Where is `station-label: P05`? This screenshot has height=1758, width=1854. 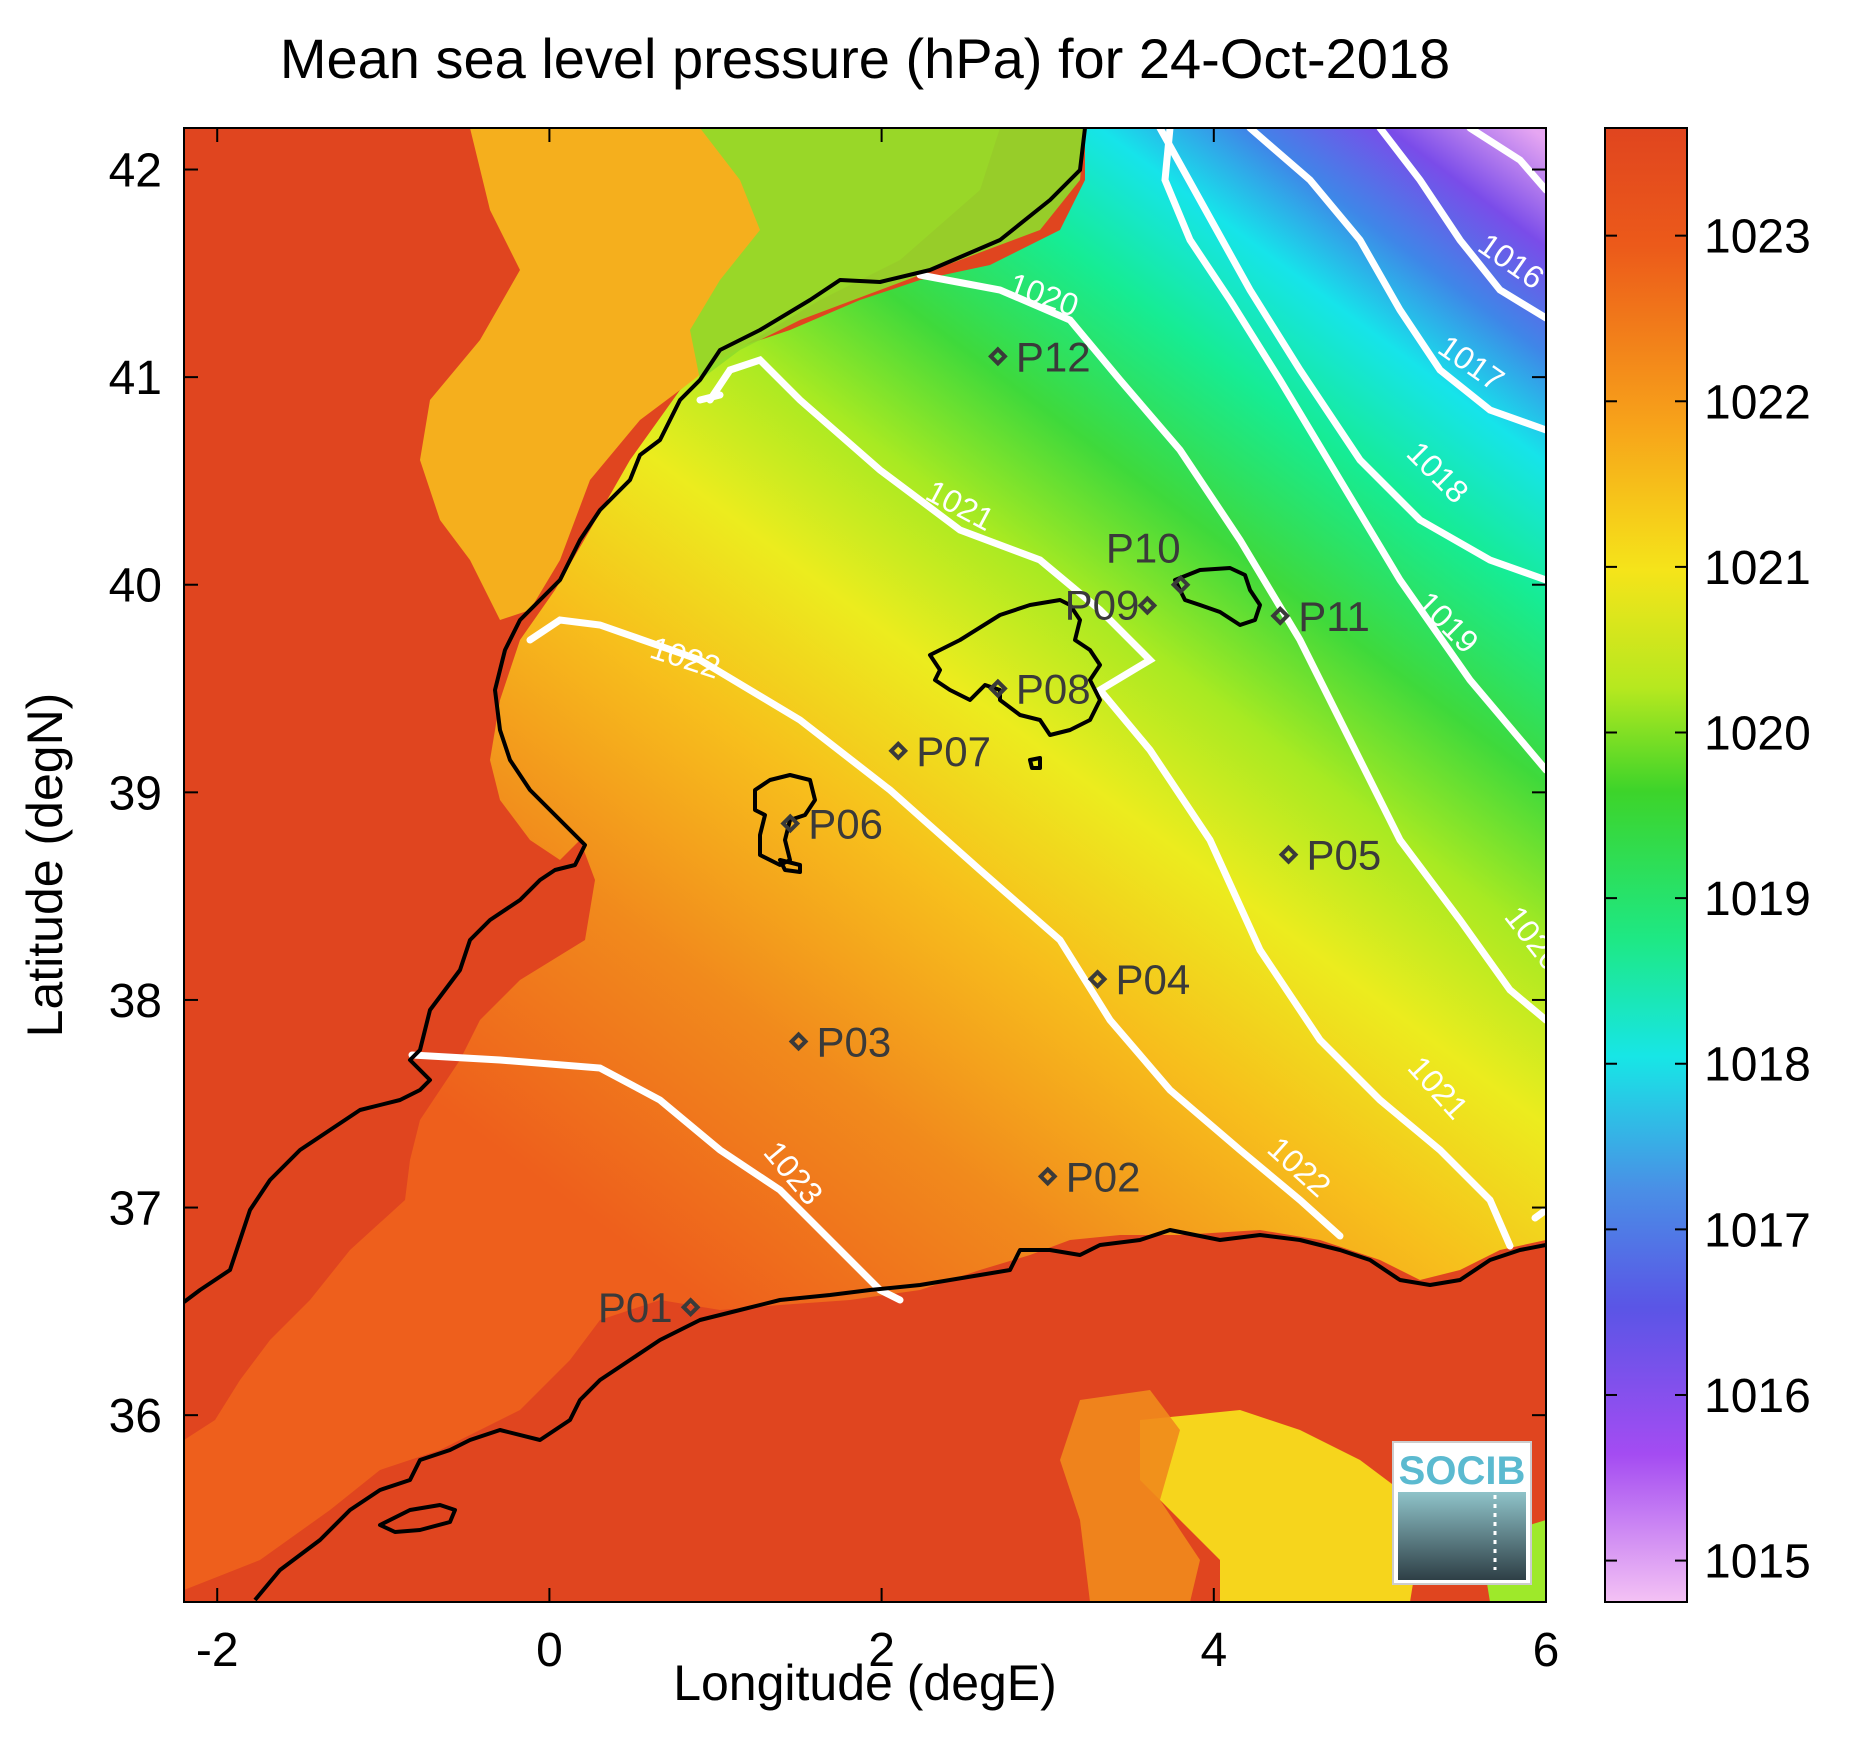 station-label: P05 is located at coordinates (1344, 855).